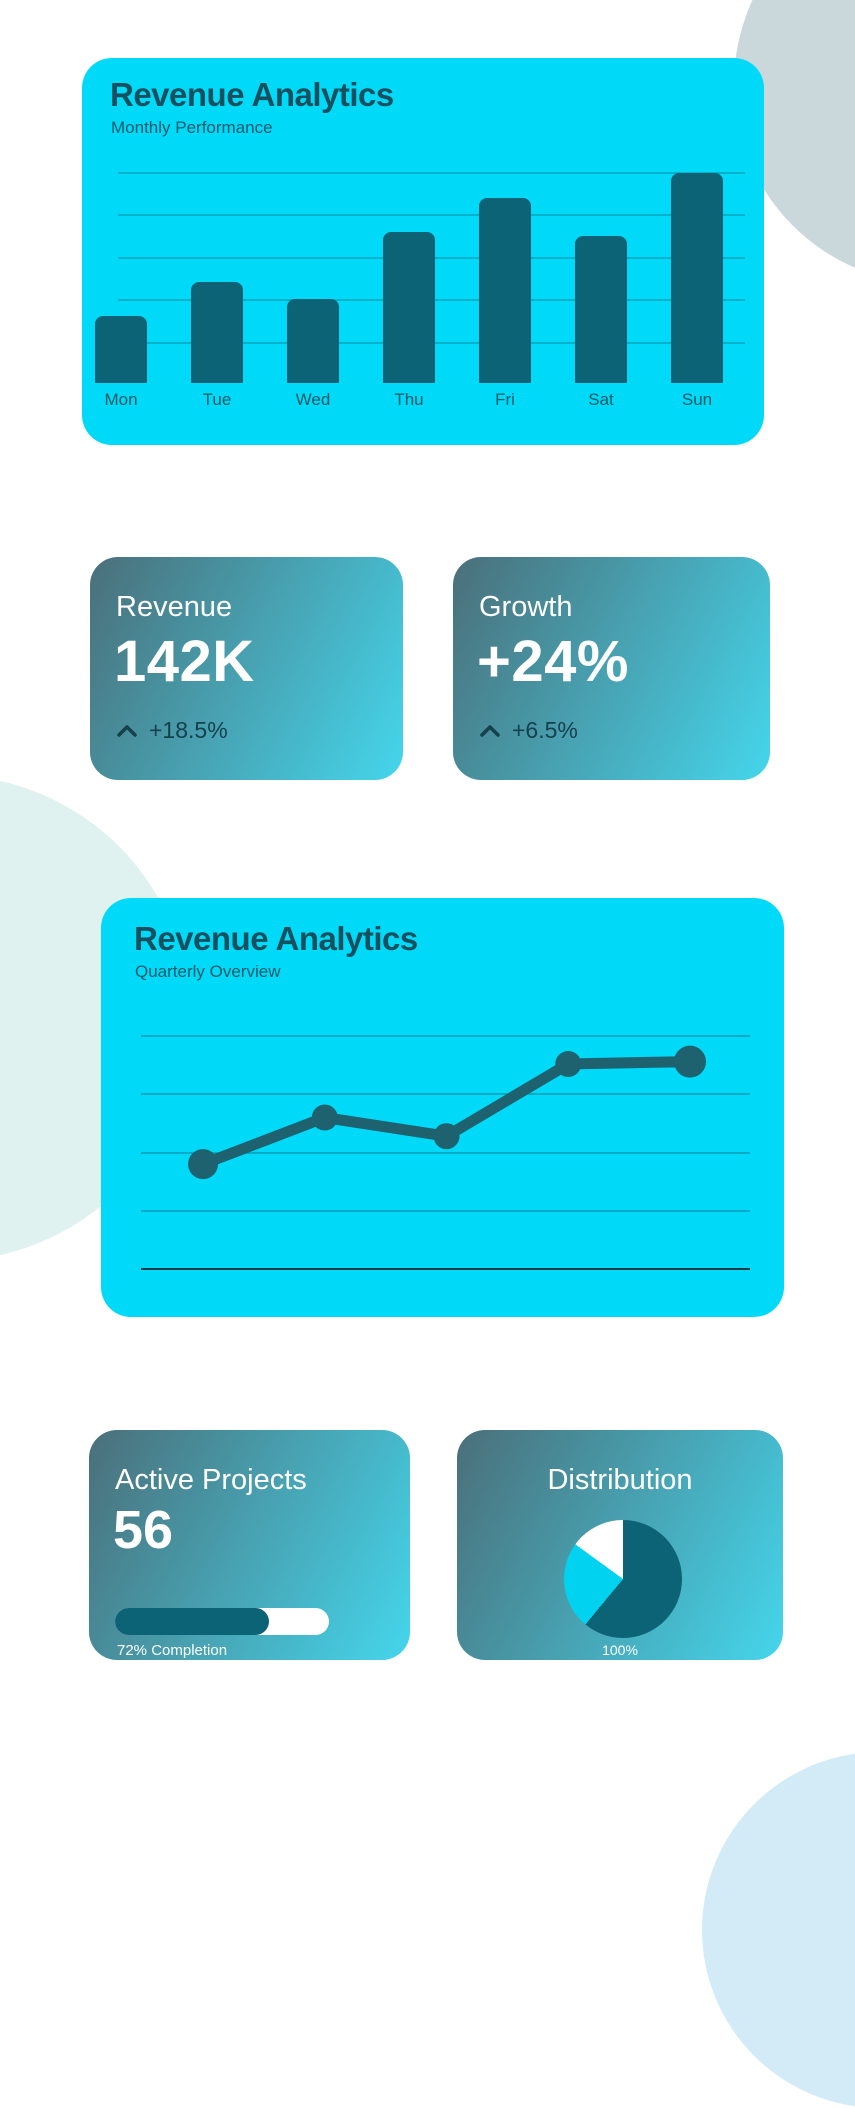 This screenshot has height=2108, width=855. I want to click on growth-delta-row: +6.5%, so click(529, 730).